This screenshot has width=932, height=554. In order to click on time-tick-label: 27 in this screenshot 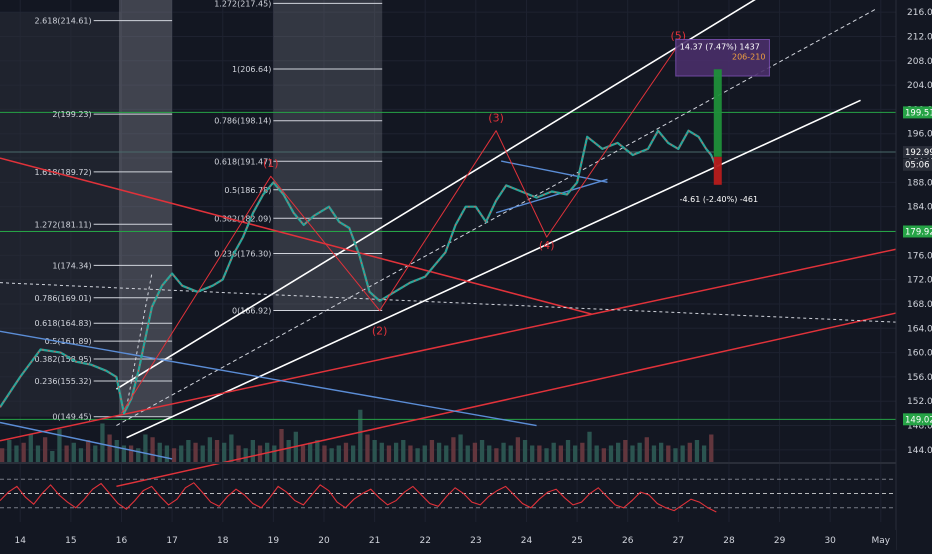, I will do `click(678, 541)`.